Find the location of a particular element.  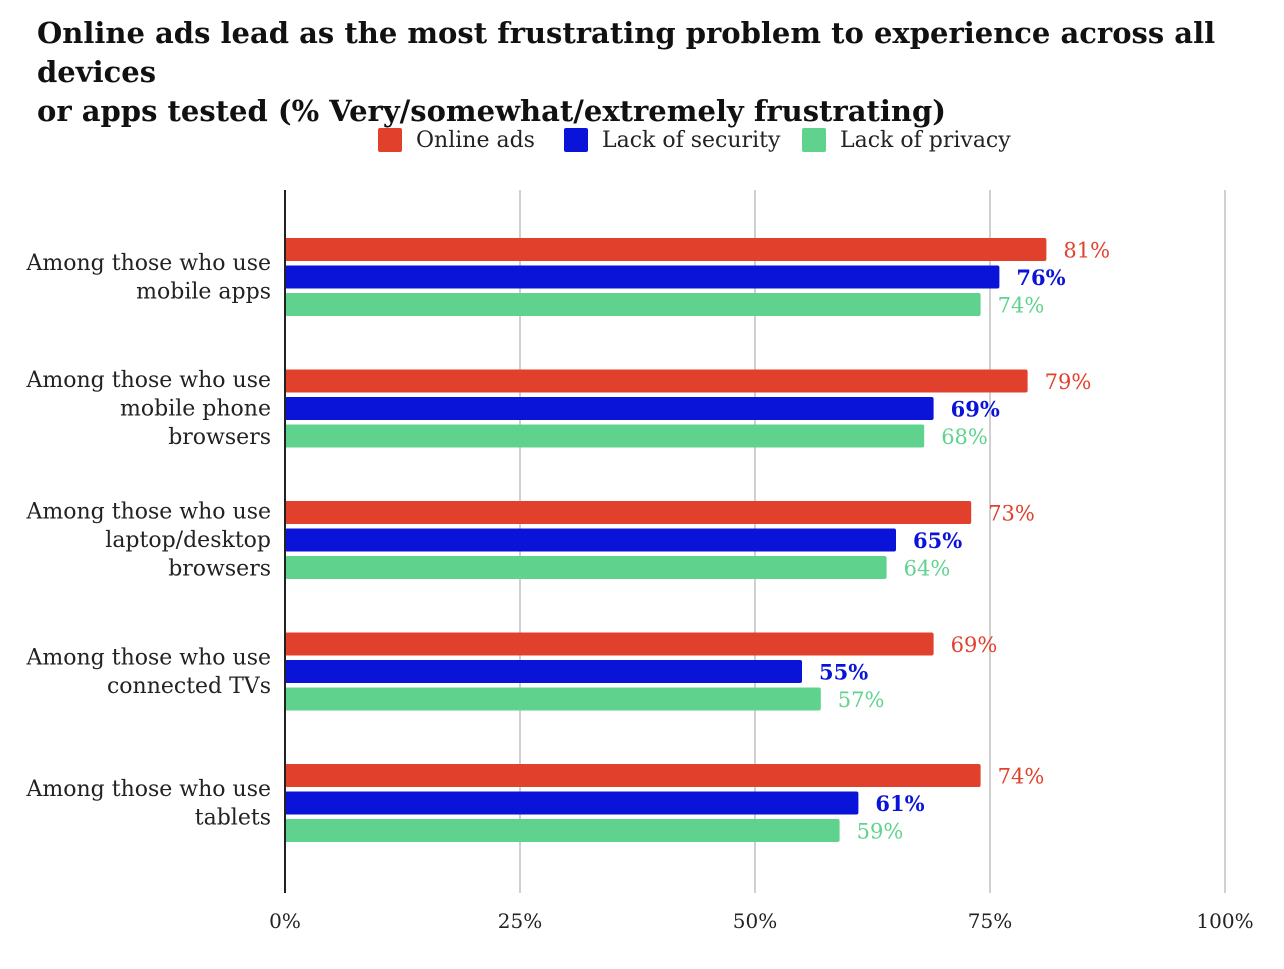

legend-item-online-ads: Online ads is located at coordinates (456, 140).